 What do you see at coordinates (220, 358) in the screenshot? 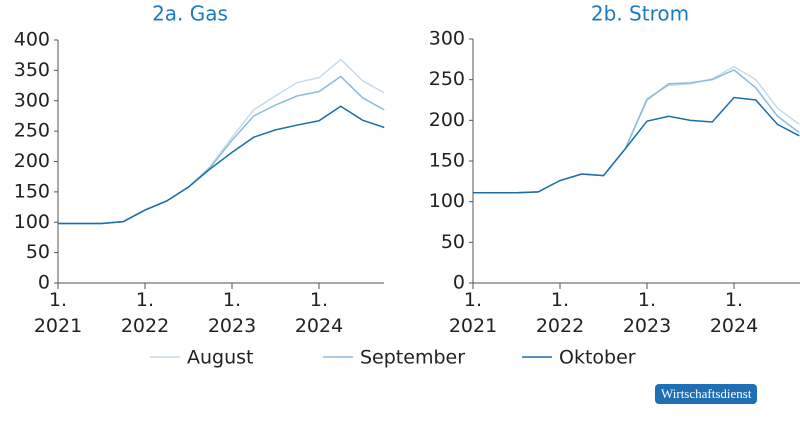
I see `legend-label: August` at bounding box center [220, 358].